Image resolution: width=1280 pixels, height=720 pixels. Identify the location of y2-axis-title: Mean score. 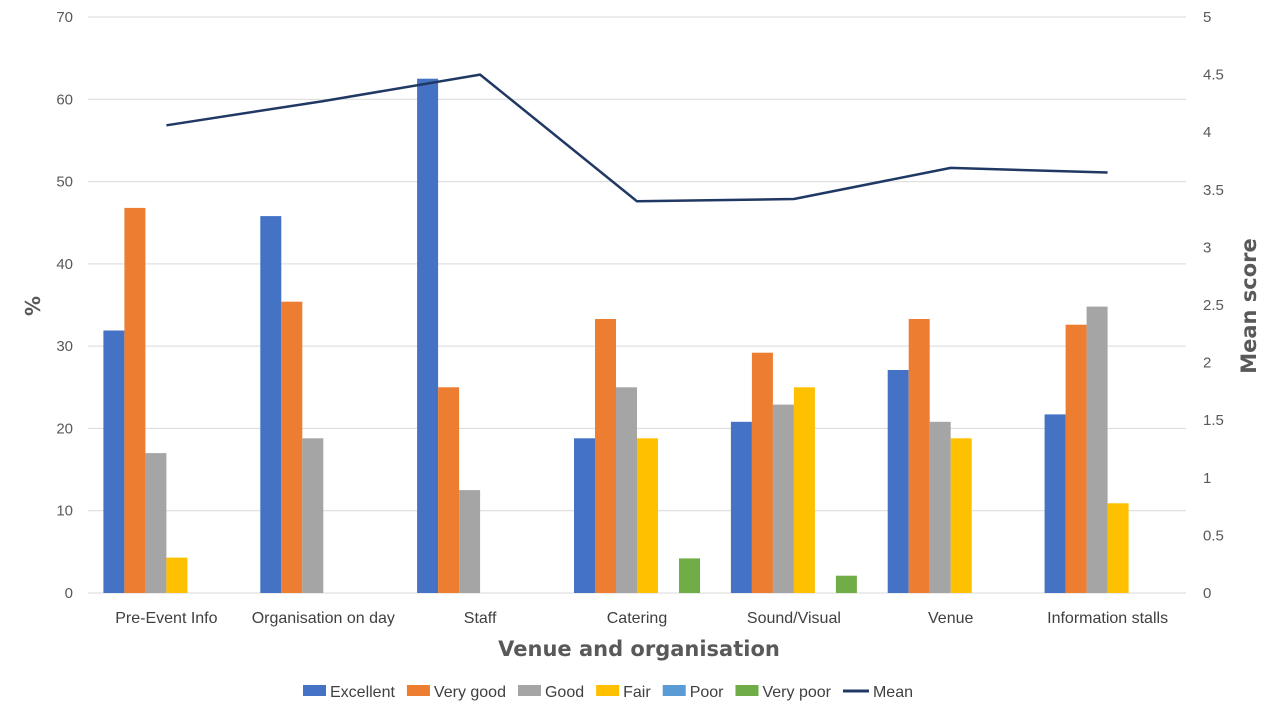
(1249, 306).